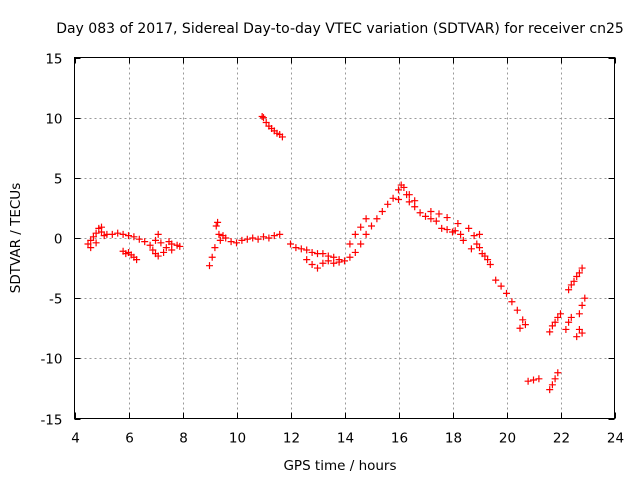  I want to click on x-tick-label: 14, so click(345, 439).